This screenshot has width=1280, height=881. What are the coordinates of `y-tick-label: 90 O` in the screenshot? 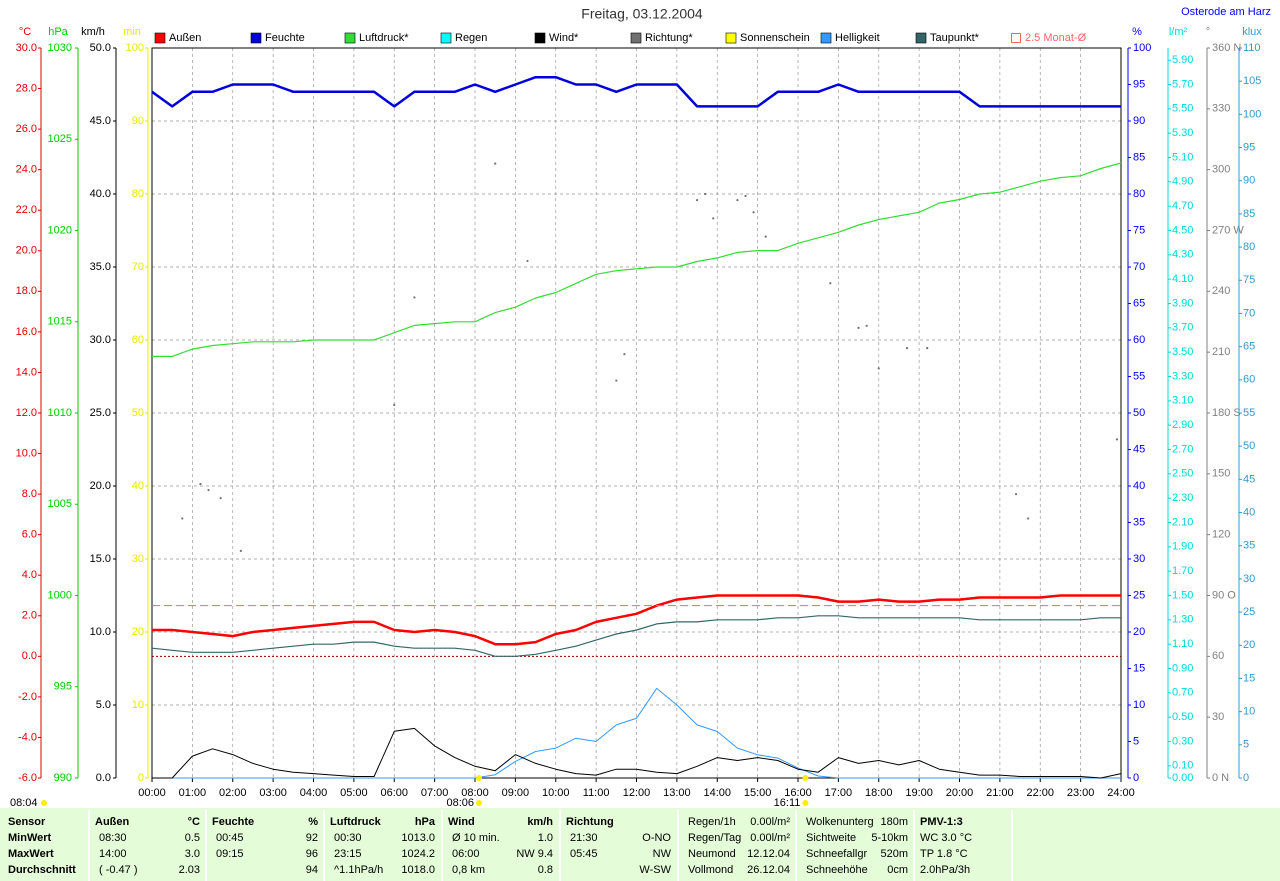 It's located at (1224, 595).